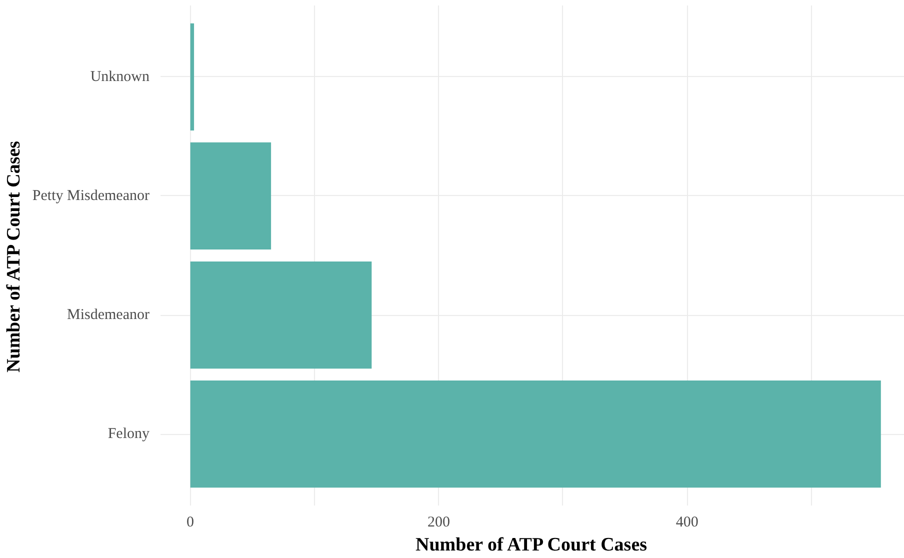  What do you see at coordinates (108, 315) in the screenshot?
I see `y-tick-label: Misdemeanor` at bounding box center [108, 315].